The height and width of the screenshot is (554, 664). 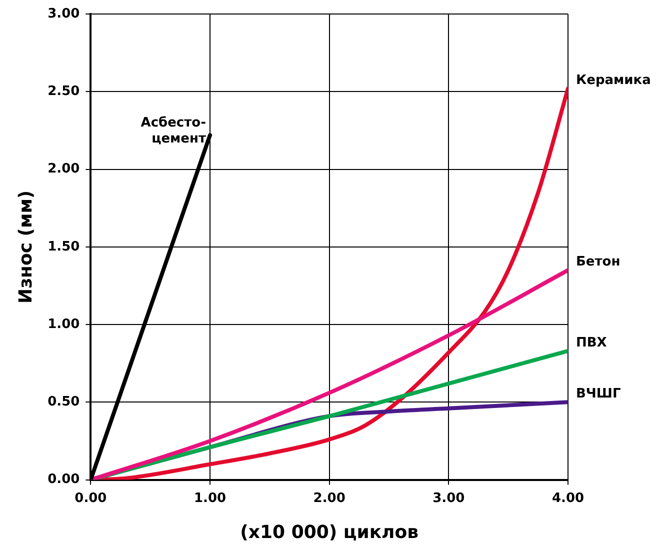 I want to click on y-tick-label: 3.00, so click(x=64, y=14).